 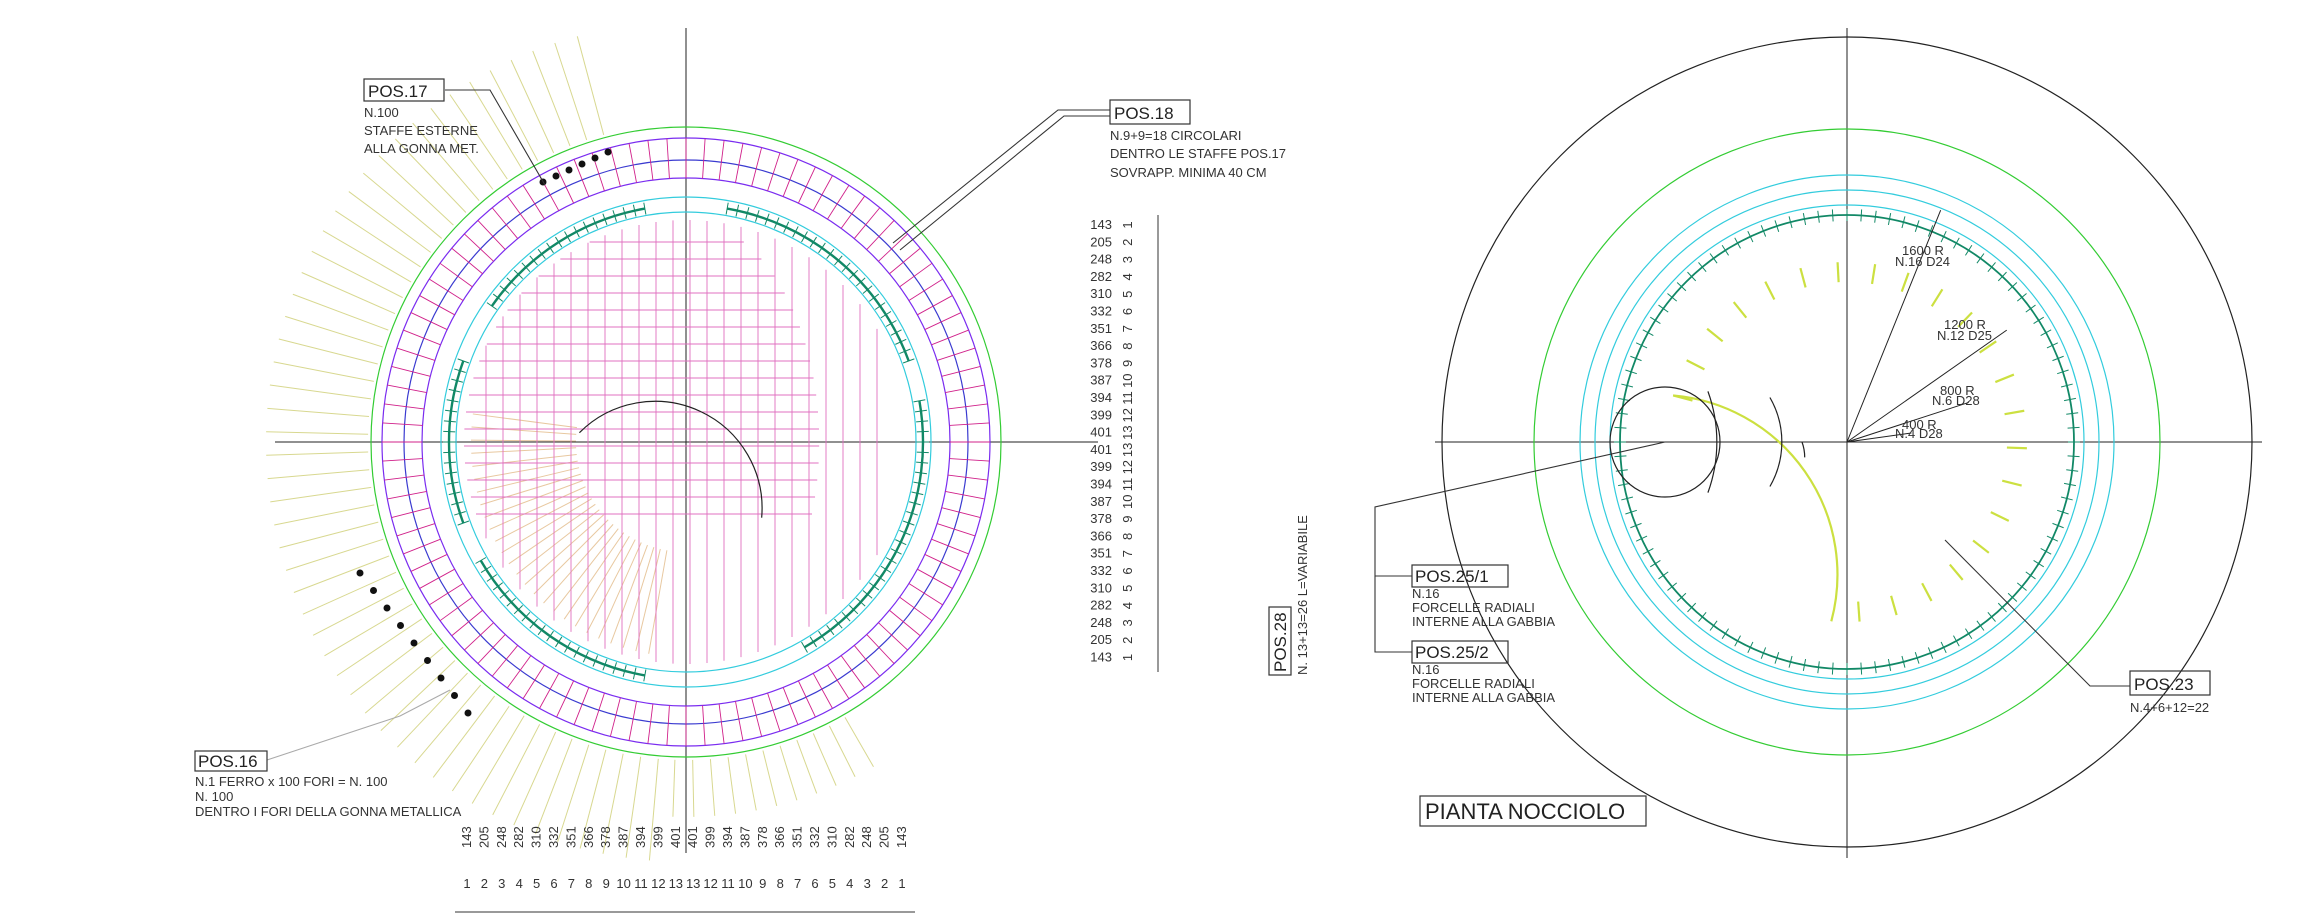 What do you see at coordinates (1101, 553) in the screenshot?
I see `length: 351` at bounding box center [1101, 553].